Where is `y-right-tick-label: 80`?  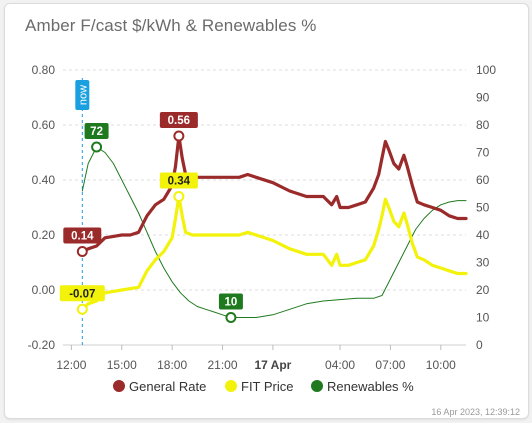 y-right-tick-label: 80 is located at coordinates (483, 125).